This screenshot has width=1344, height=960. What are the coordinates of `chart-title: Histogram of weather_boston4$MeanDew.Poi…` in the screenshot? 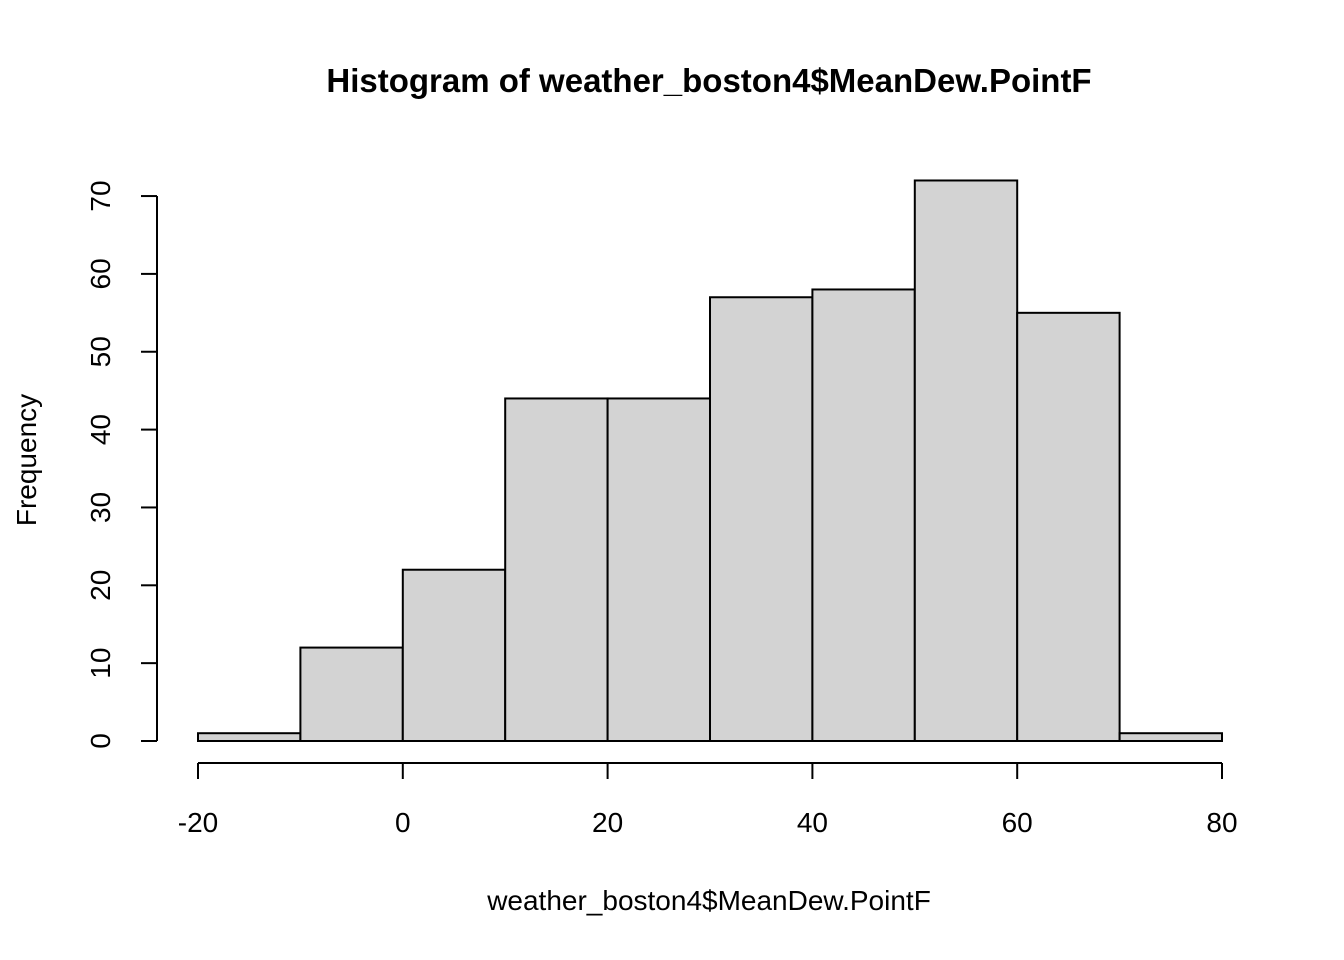 It's located at (708, 80).